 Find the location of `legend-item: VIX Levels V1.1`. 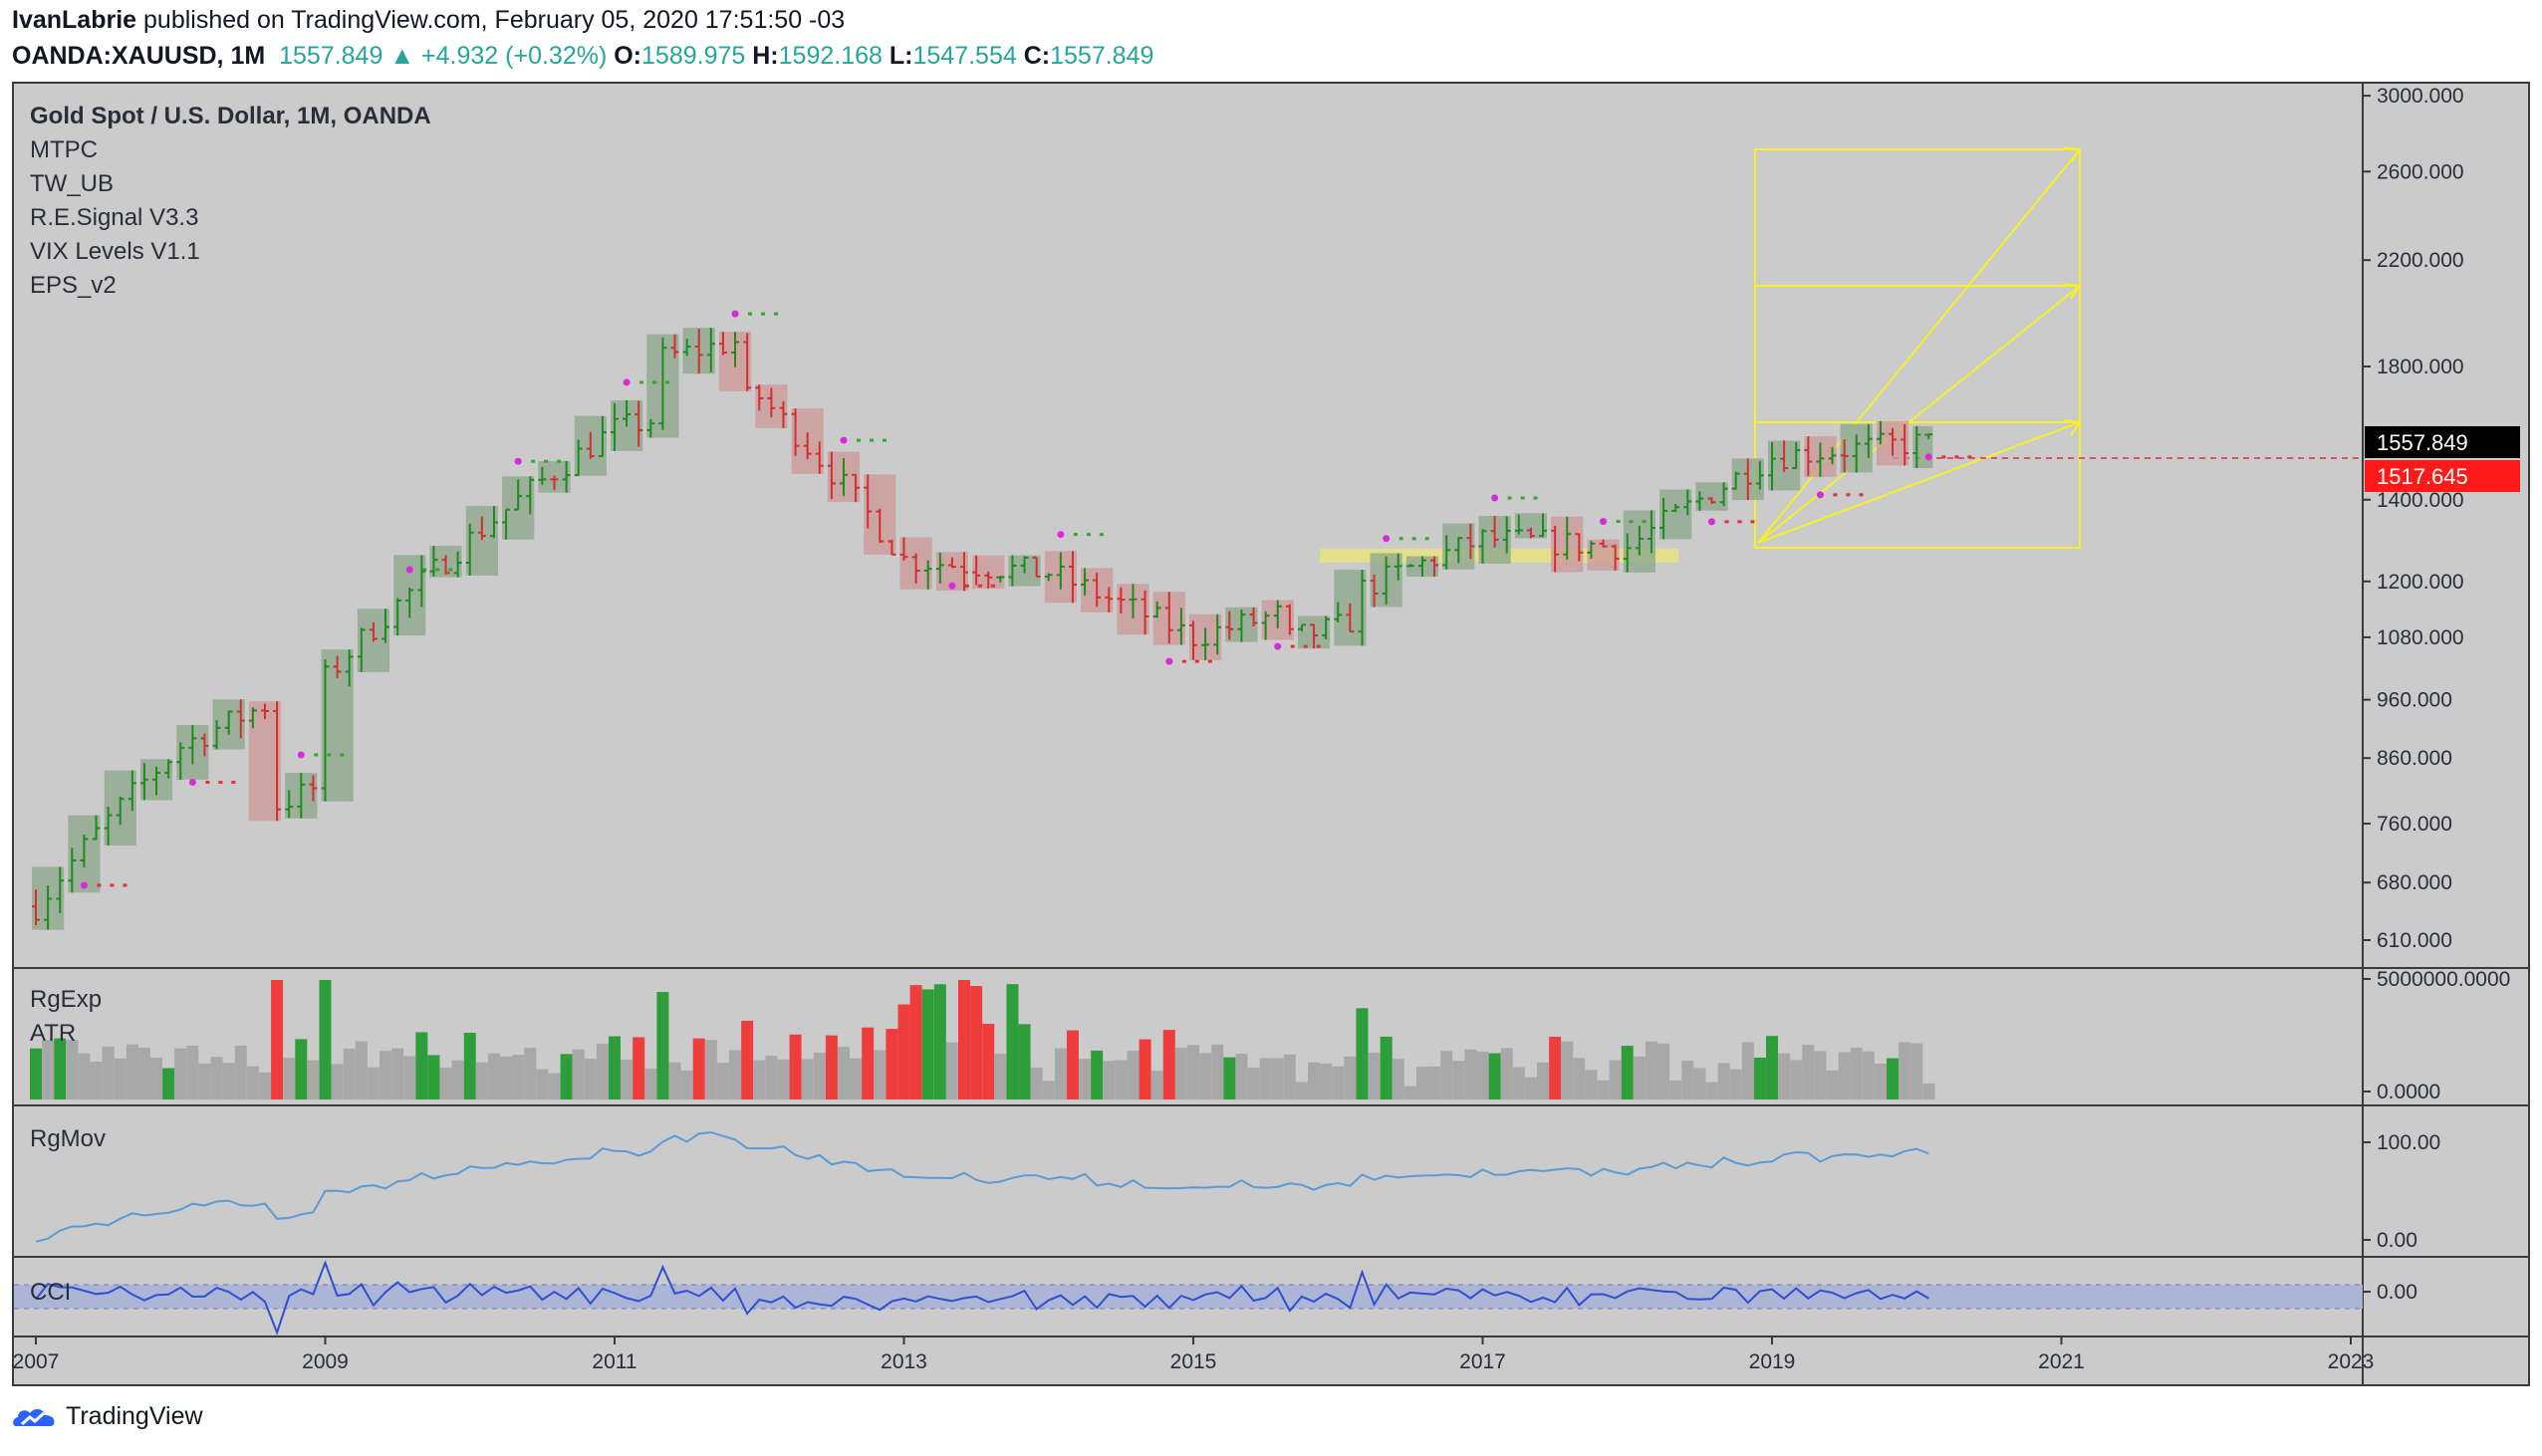

legend-item: VIX Levels V1.1 is located at coordinates (115, 251).